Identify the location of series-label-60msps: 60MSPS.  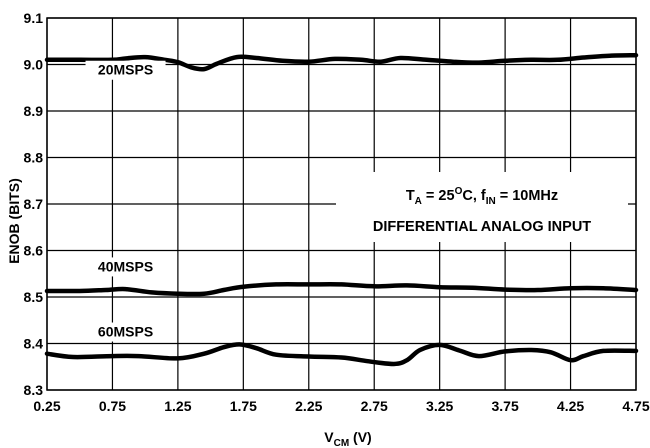
(125, 332).